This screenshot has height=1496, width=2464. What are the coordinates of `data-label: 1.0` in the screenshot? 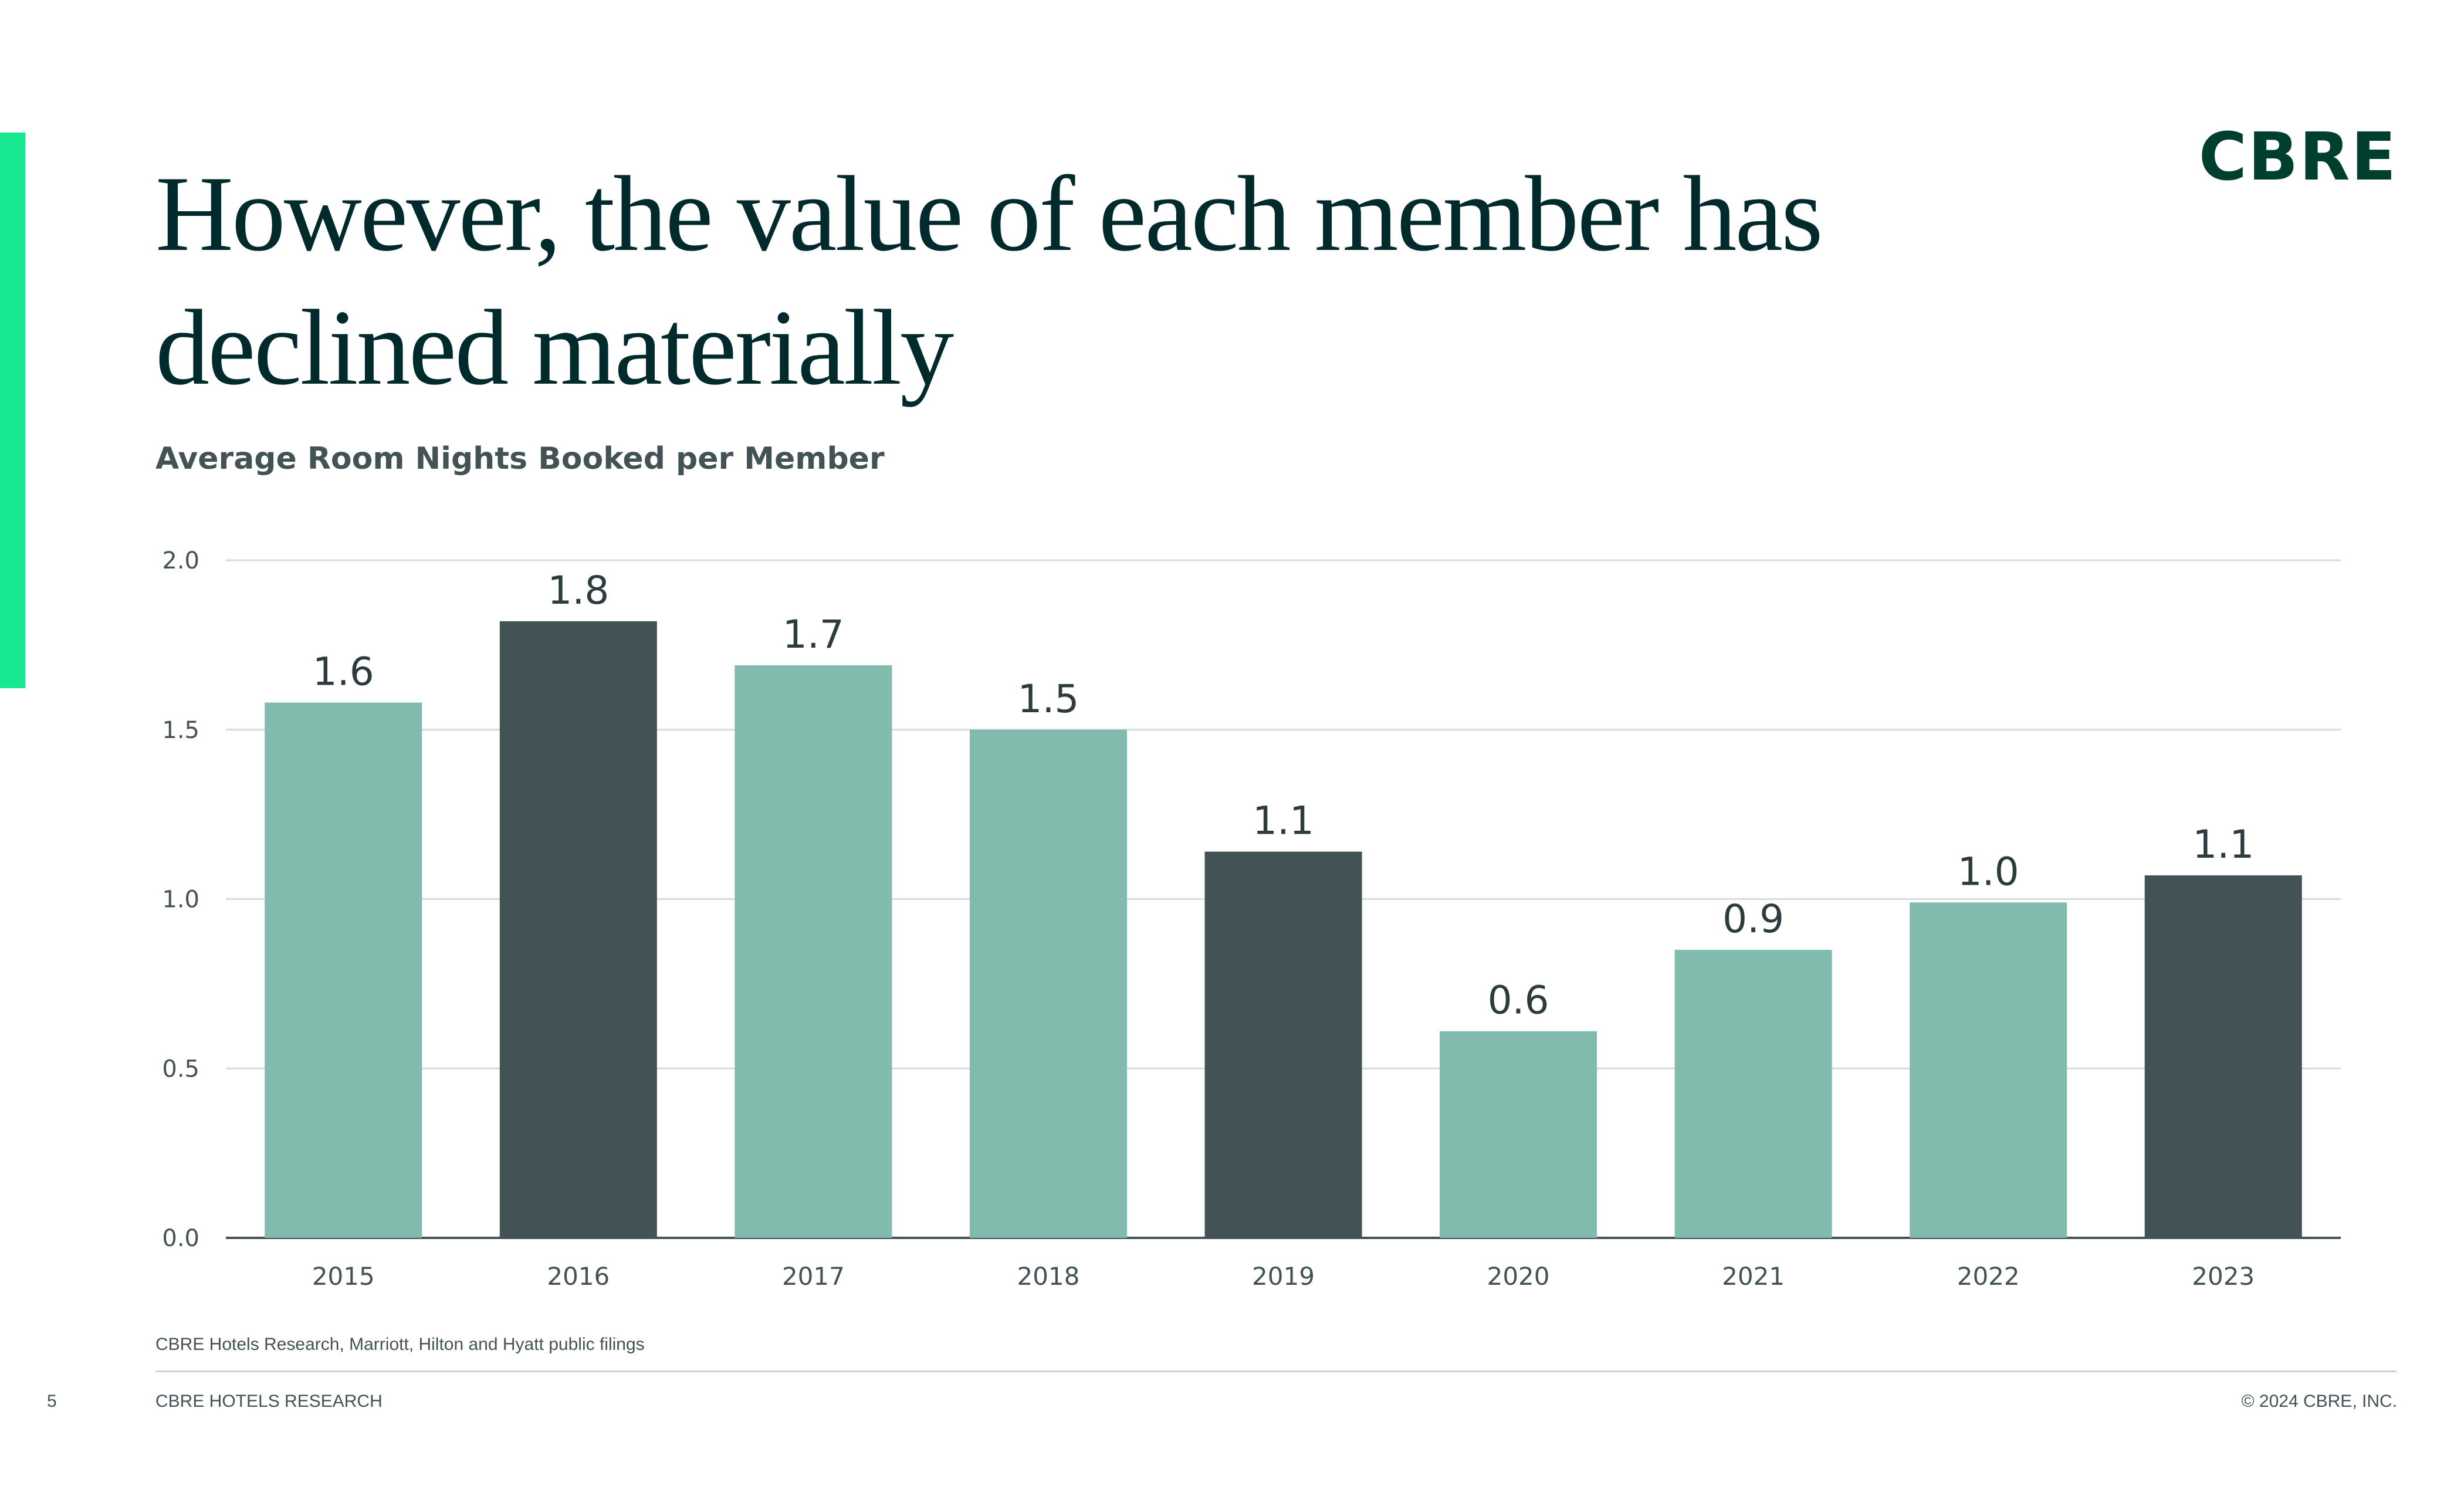 It's located at (1988, 872).